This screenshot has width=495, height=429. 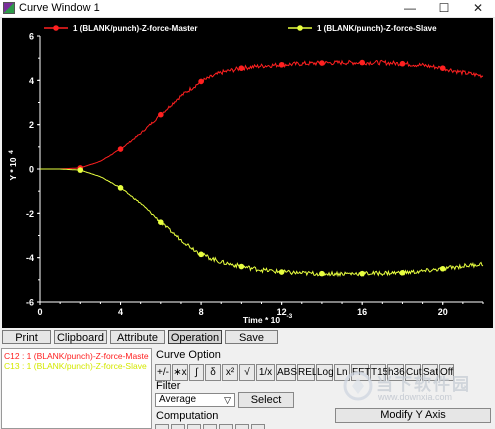 I want to click on save-button: Save, so click(x=251, y=337).